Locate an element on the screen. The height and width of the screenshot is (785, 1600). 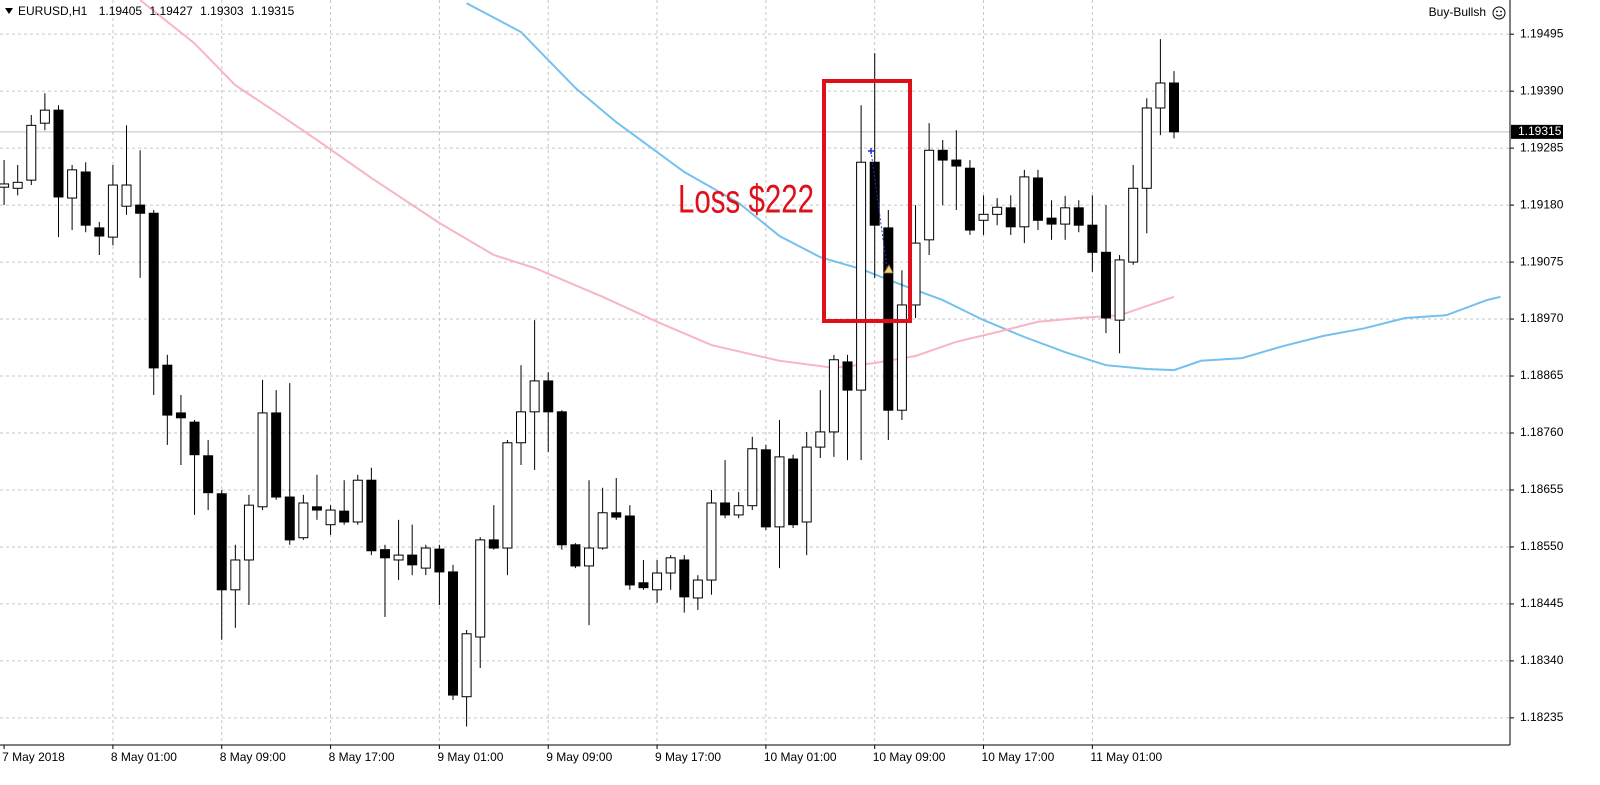
loss-box is located at coordinates (867, 201).